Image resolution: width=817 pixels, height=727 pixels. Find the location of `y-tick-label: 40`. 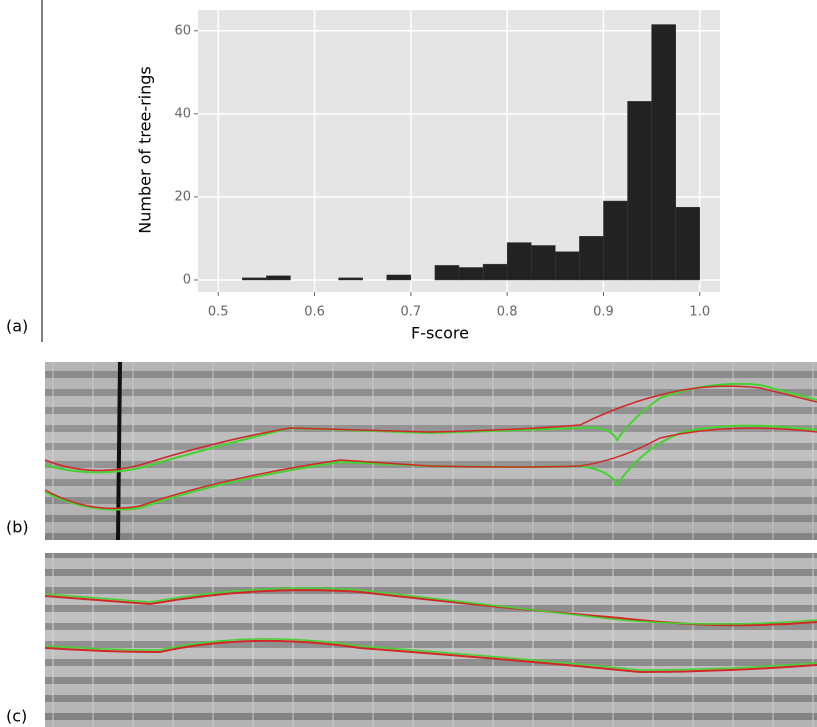

y-tick-label: 40 is located at coordinates (182, 113).